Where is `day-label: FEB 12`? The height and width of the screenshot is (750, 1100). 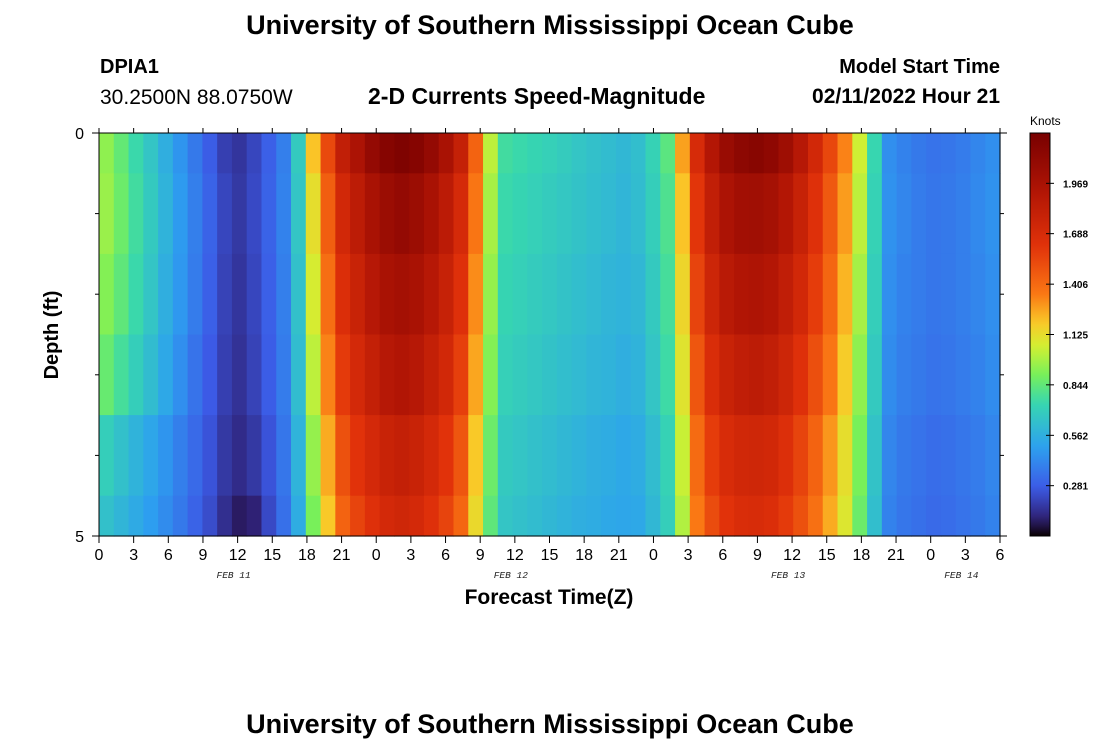
day-label: FEB 12 is located at coordinates (511, 575).